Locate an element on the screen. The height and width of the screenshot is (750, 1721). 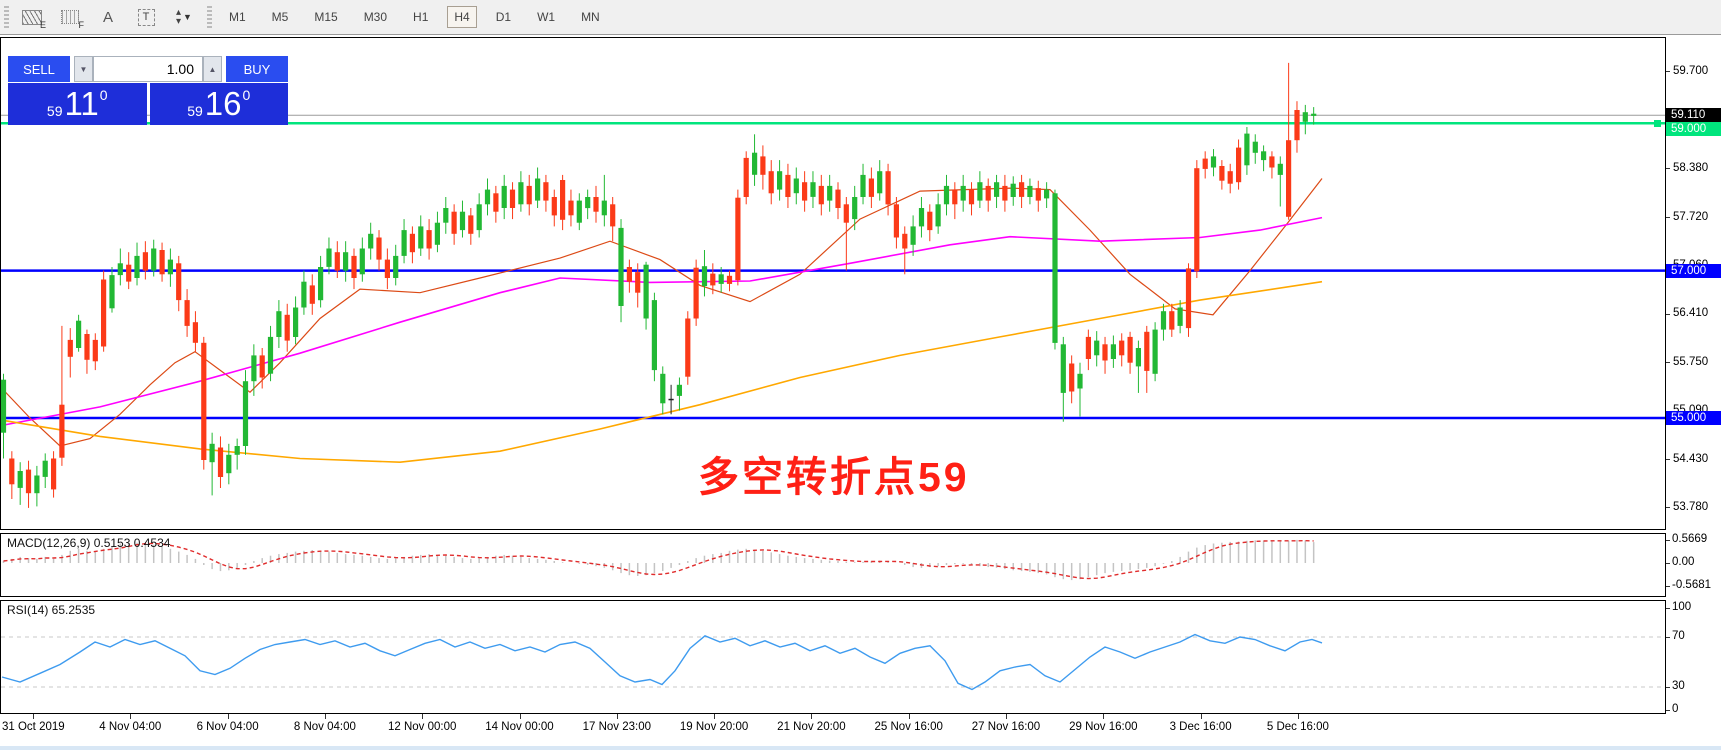
t-glyph: T is located at coordinates (146, 17).